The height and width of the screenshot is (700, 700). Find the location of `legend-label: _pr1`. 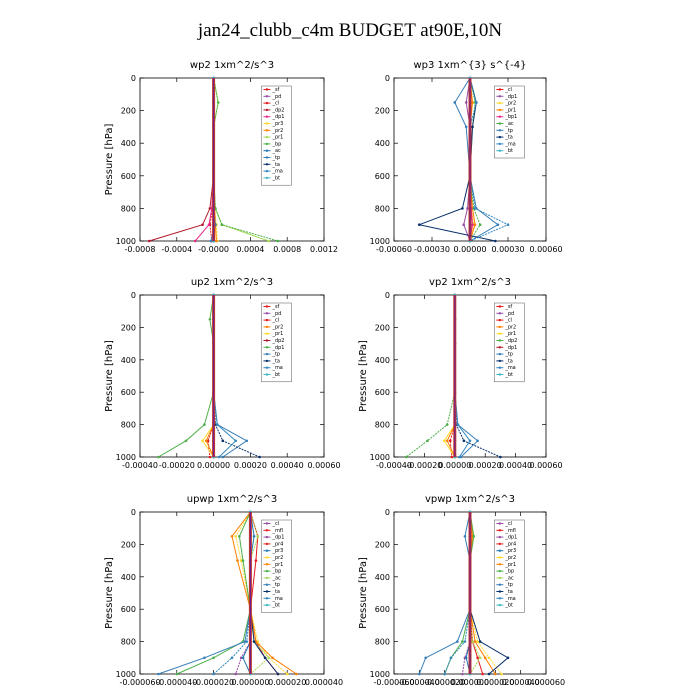

legend-label: _pr1 is located at coordinates (277, 334).